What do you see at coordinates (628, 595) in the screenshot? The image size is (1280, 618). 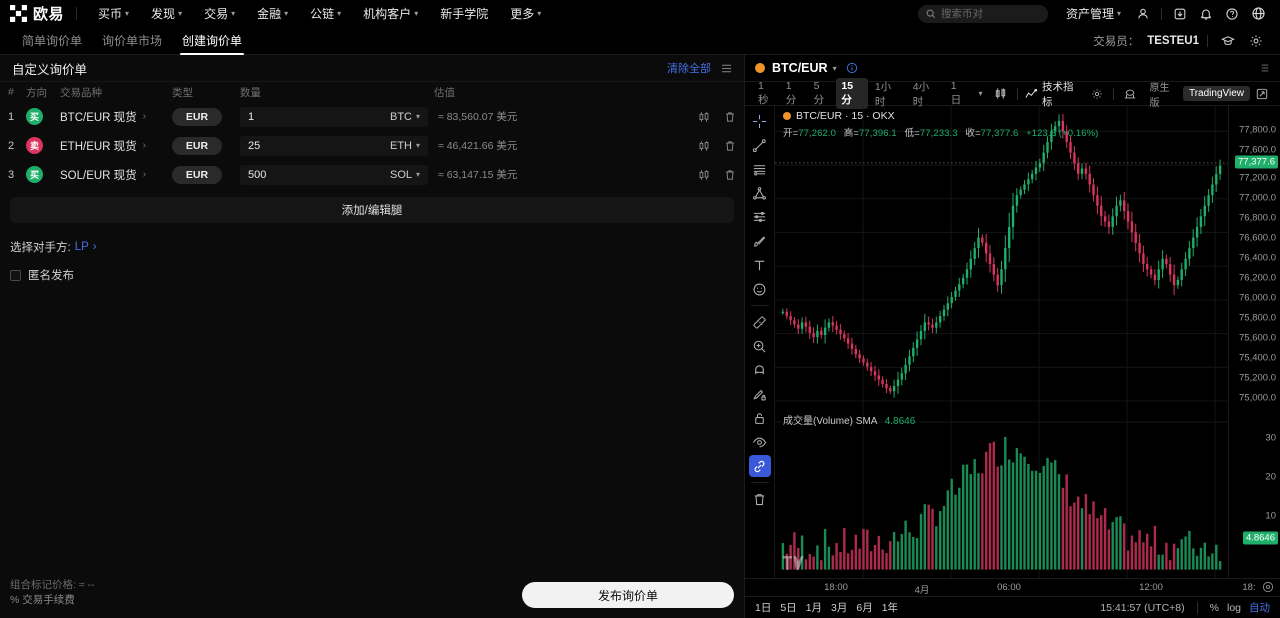 I see `publish-rfq-button: 发布询价单` at bounding box center [628, 595].